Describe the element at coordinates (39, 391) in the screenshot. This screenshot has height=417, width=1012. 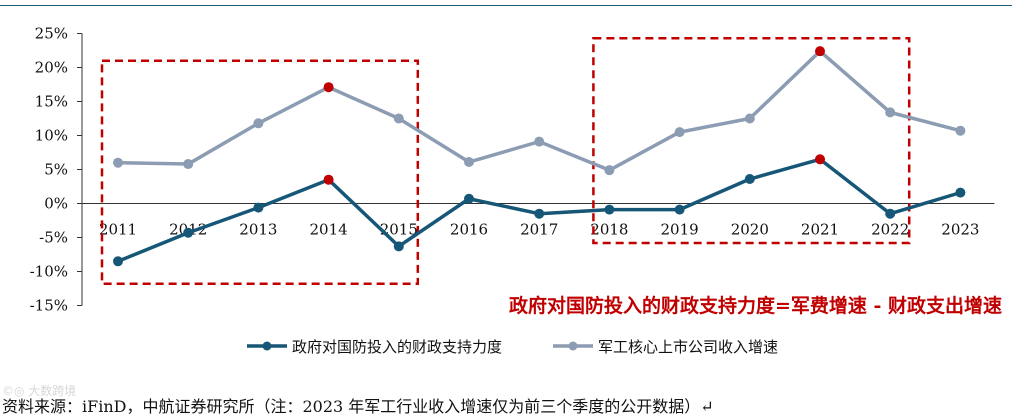
I see `watermark: ©◎ 大数跨境` at that location.